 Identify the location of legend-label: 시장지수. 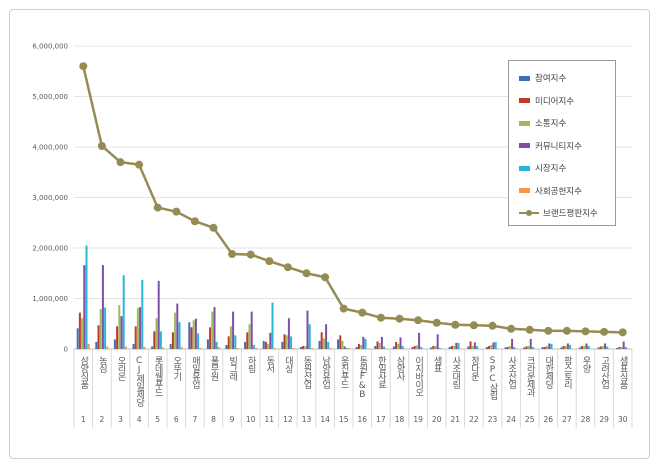
(551, 169).